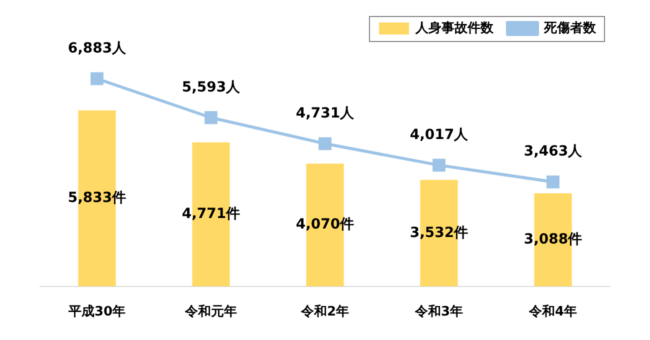 The width and height of the screenshot is (650, 340). What do you see at coordinates (570, 28) in the screenshot?
I see `legend-label: 死傷者数` at bounding box center [570, 28].